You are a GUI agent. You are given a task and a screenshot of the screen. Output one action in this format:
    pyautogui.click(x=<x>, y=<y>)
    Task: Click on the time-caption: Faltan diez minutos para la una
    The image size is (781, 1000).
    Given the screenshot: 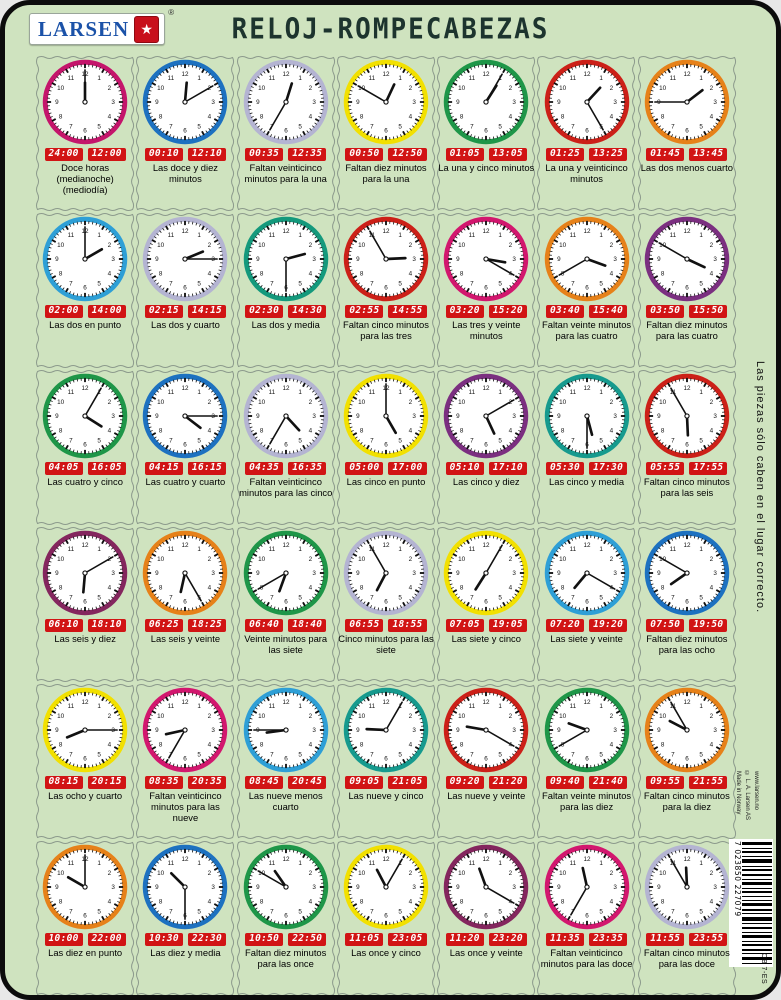 What is the action you would take?
    pyautogui.click(x=386, y=173)
    